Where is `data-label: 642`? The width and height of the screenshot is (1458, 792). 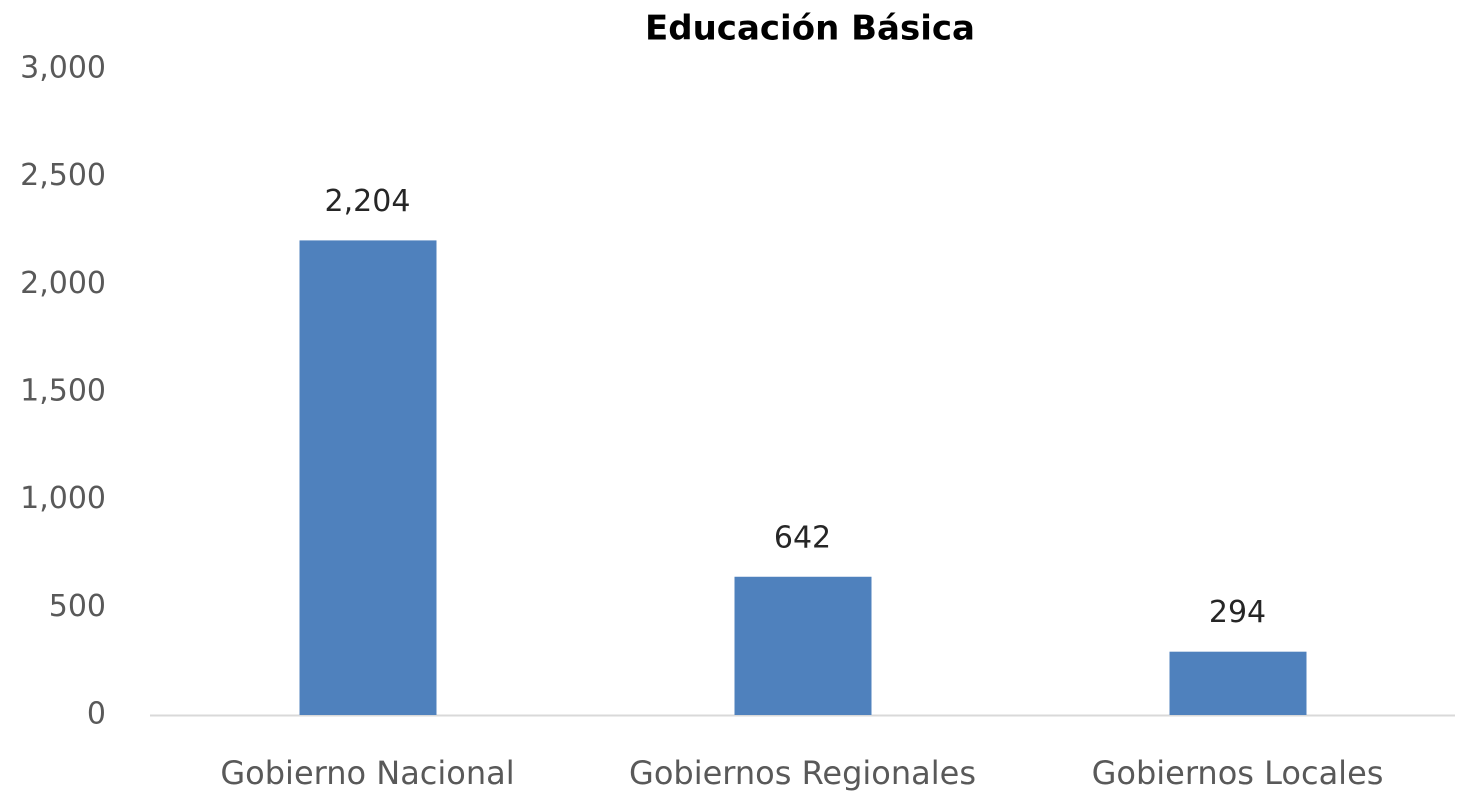
data-label: 642 is located at coordinates (802, 537).